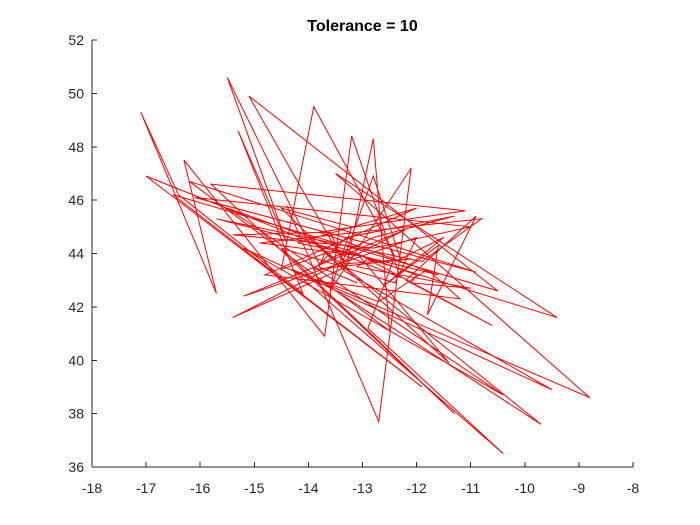  I want to click on y-tick-label: 50, so click(76, 93).